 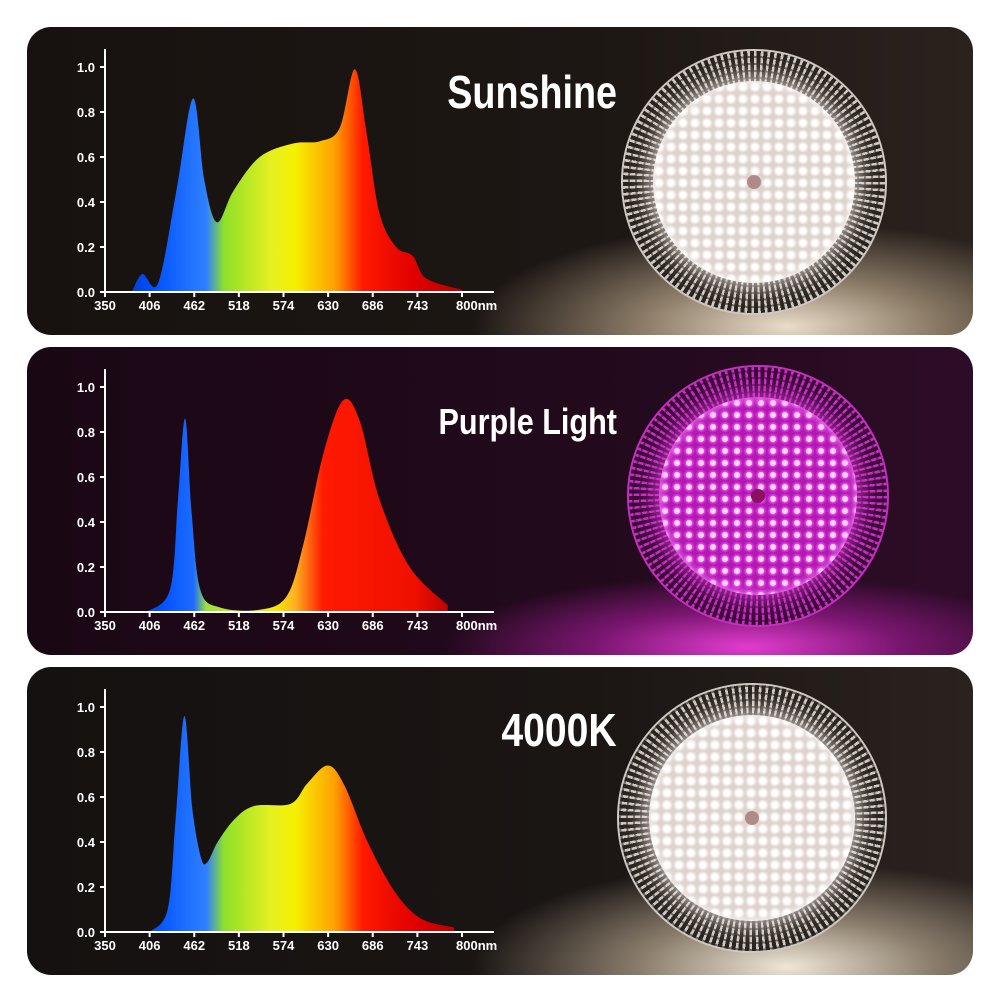 I want to click on panel-title: 4000K, so click(x=559, y=730).